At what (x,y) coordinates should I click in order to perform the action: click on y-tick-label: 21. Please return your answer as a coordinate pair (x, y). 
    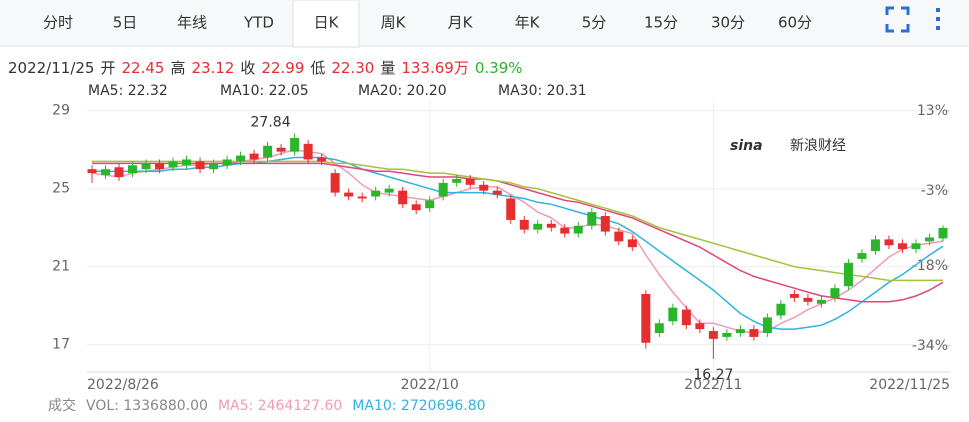
    Looking at the image, I should click on (61, 267).